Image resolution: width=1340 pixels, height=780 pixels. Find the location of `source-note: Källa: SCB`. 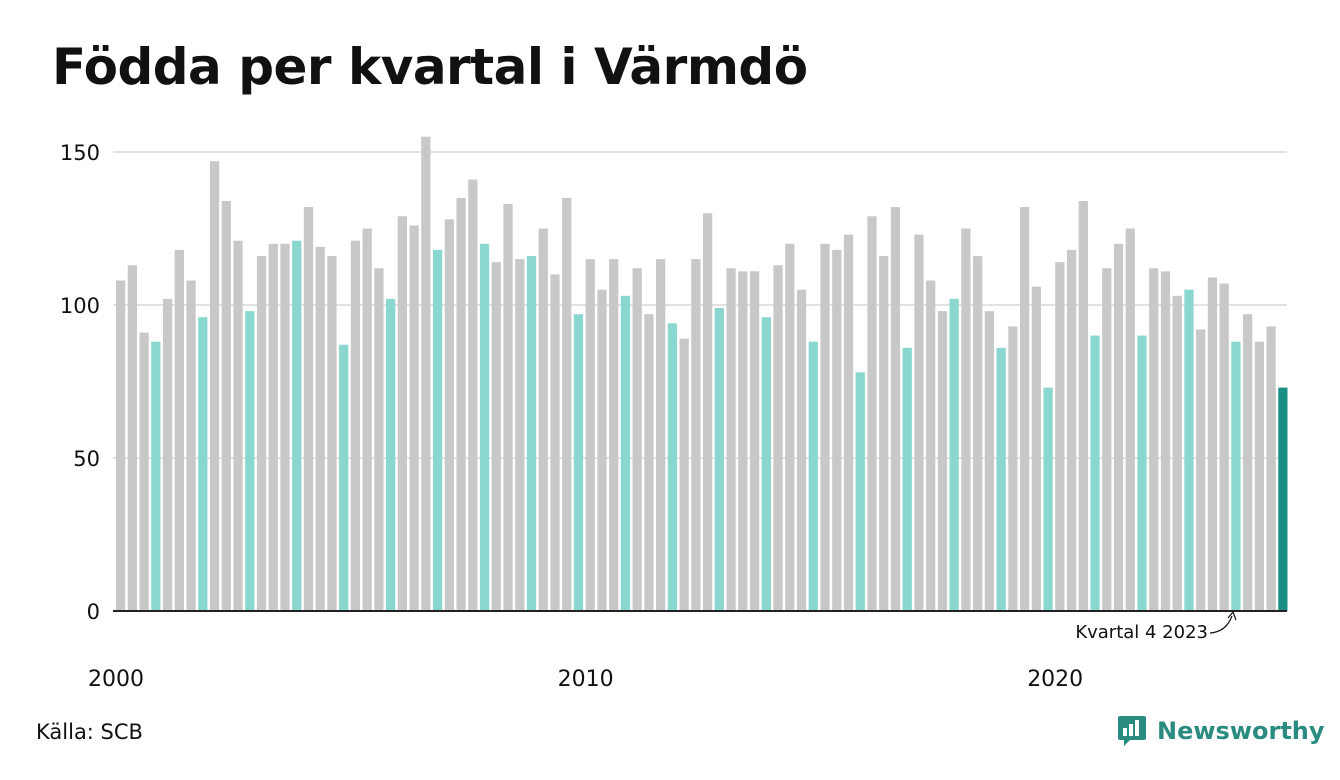

source-note: Källa: SCB is located at coordinates (89, 732).